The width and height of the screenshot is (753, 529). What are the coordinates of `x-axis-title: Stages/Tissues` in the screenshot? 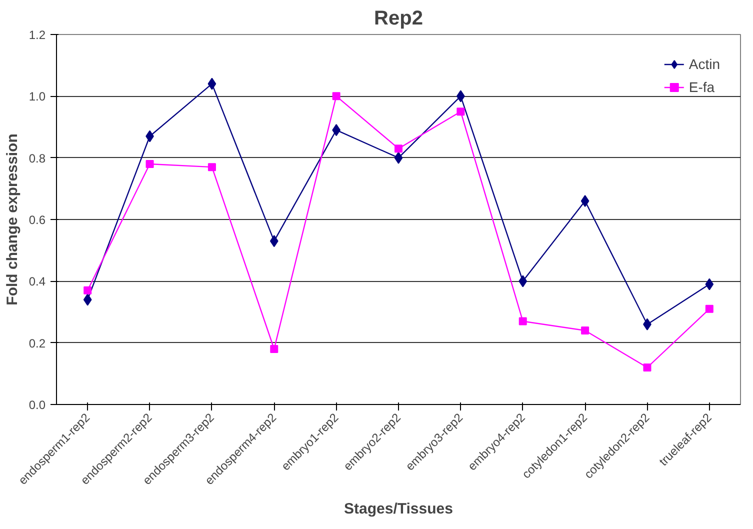 It's located at (398, 509).